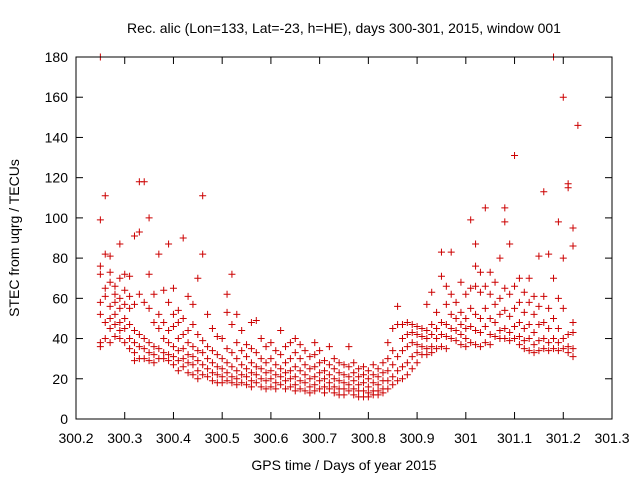 Image resolution: width=640 pixels, height=480 pixels. What do you see at coordinates (611, 438) in the screenshot?
I see `x-tick-label: 301.3` at bounding box center [611, 438].